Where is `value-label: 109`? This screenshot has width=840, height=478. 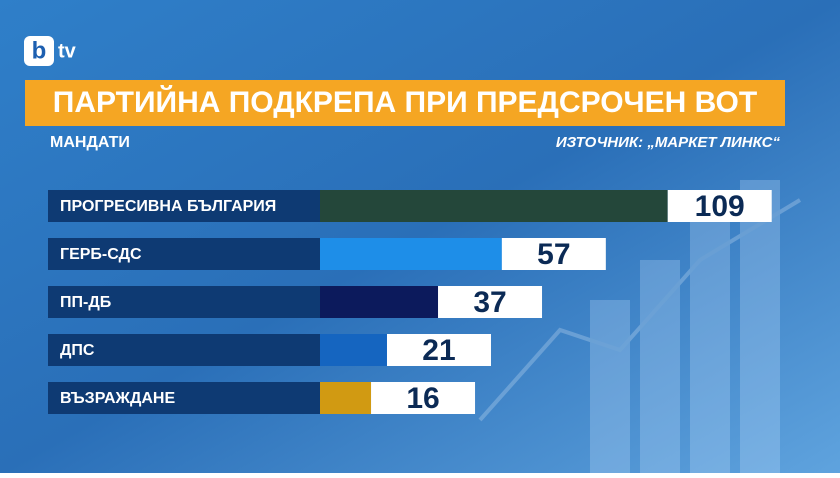 value-label: 109 is located at coordinates (720, 206).